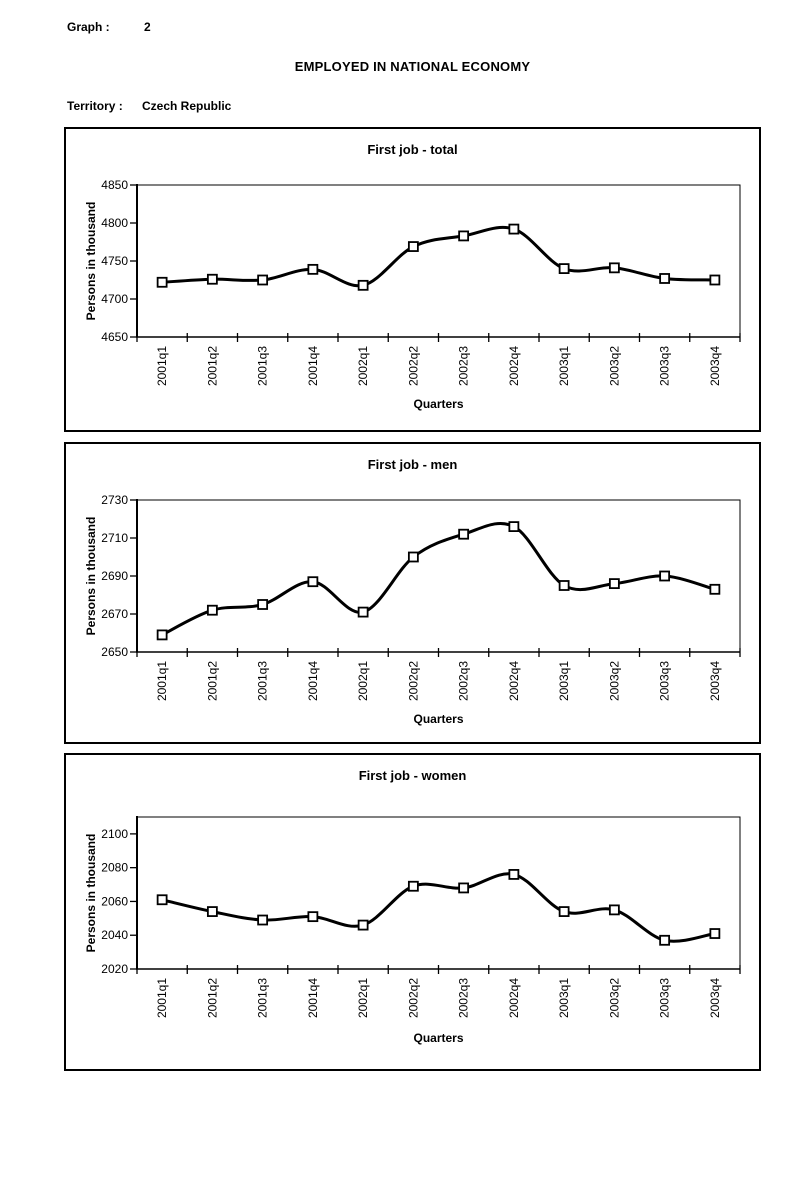 This screenshot has height=1181, width=807. I want to click on svg-text: 2650, so click(114, 652).